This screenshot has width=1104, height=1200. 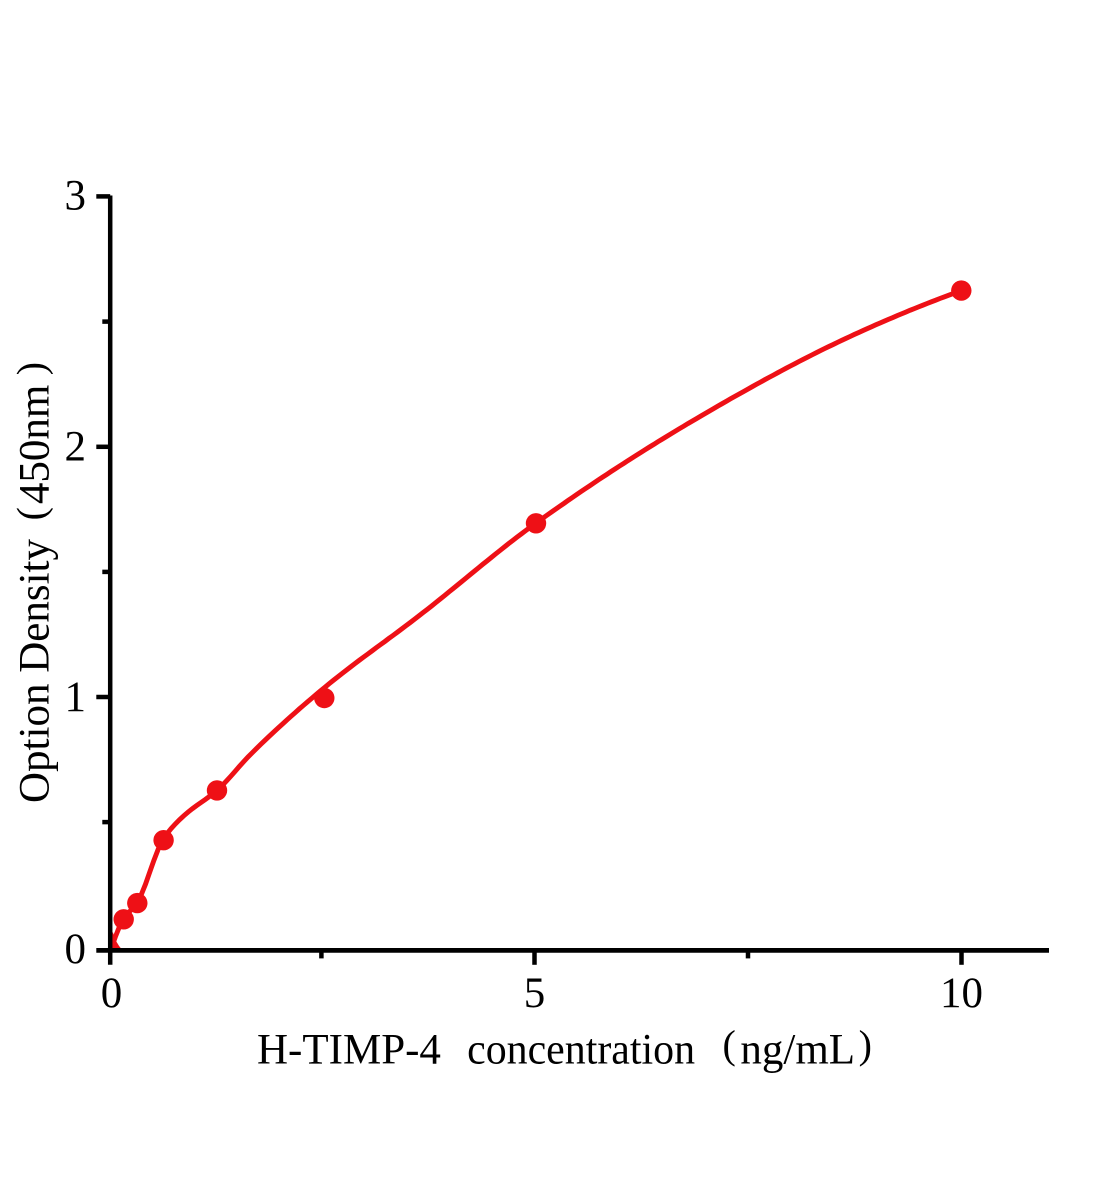 I want to click on svg-text: 2, so click(x=76, y=447).